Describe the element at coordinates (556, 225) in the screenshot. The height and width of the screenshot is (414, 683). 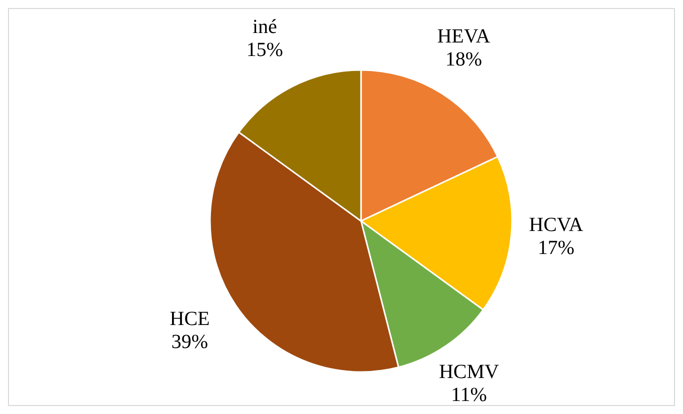
I see `slice-label: HCVA` at that location.